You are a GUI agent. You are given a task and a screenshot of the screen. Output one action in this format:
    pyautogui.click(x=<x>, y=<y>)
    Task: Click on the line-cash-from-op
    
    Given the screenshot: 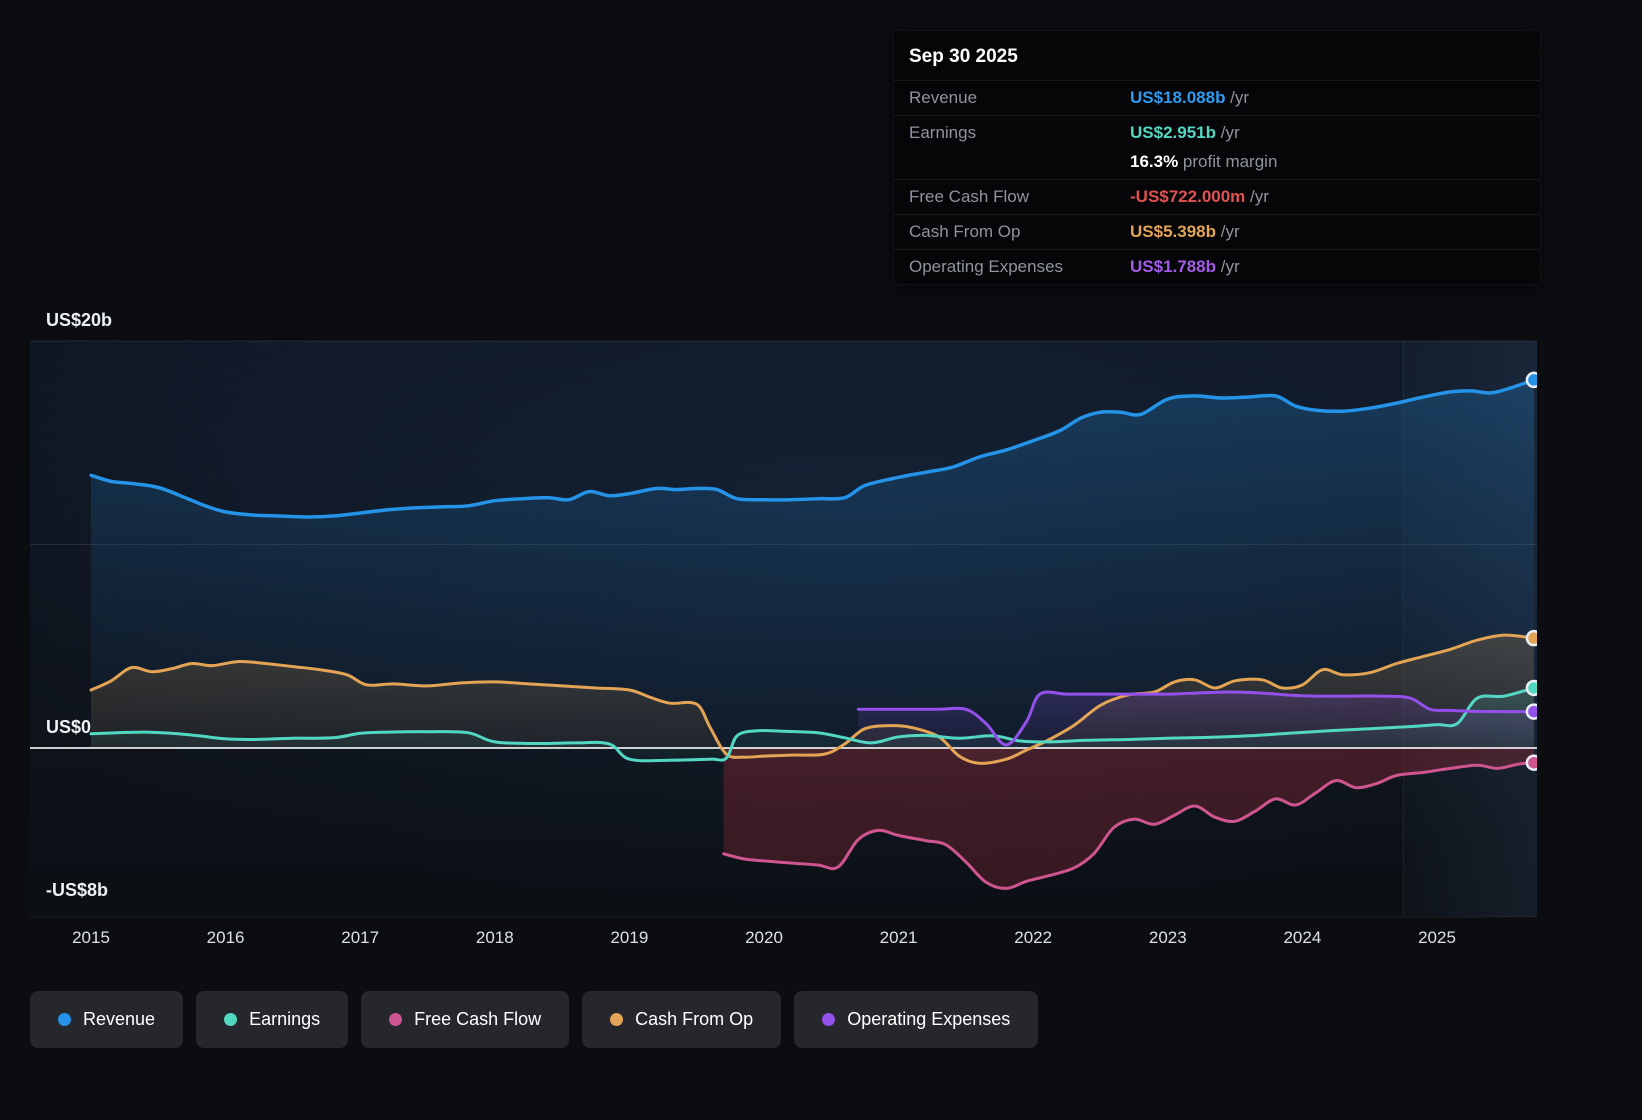 What is the action you would take?
    pyautogui.click(x=812, y=699)
    